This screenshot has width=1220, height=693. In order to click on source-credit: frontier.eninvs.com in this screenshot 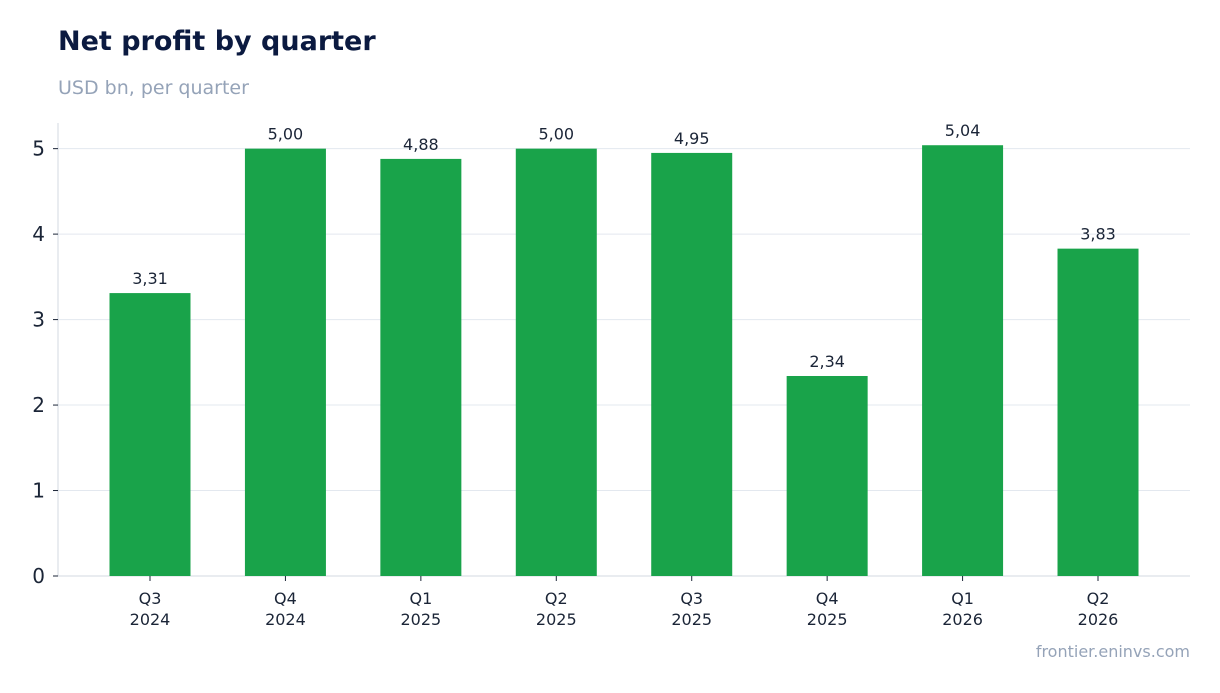, I will do `click(1112, 651)`.